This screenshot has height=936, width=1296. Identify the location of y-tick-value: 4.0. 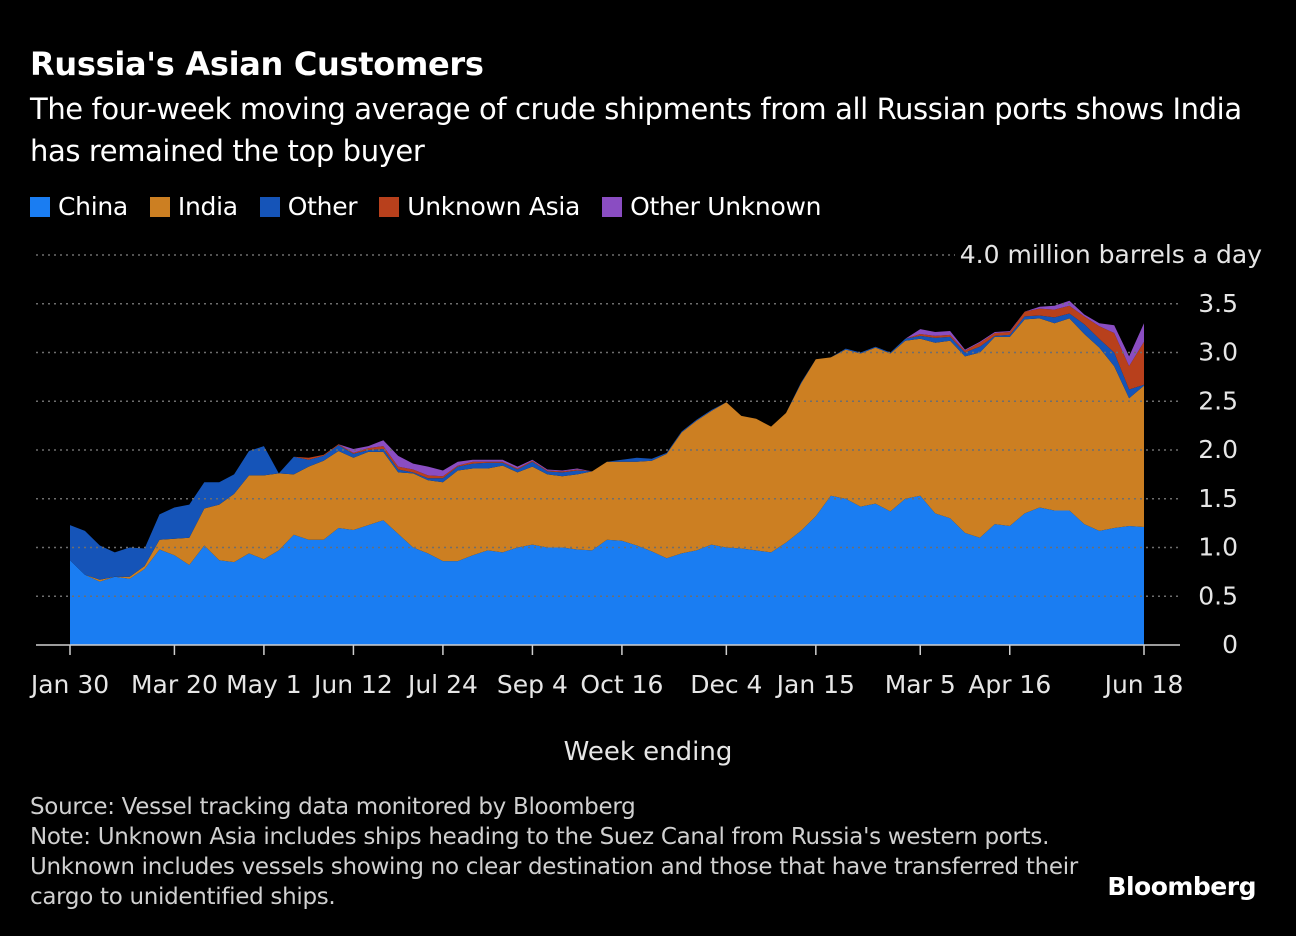
(980, 254).